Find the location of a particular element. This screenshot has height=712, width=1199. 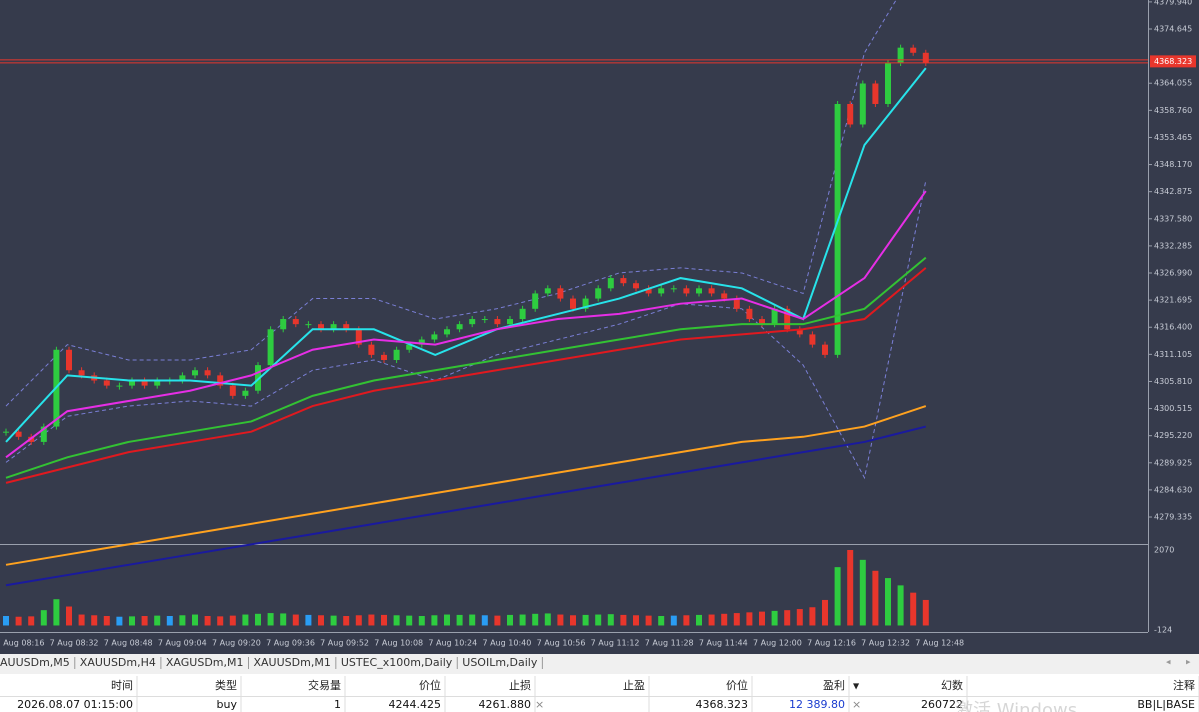

column-header: 注释 is located at coordinates (1184, 685).